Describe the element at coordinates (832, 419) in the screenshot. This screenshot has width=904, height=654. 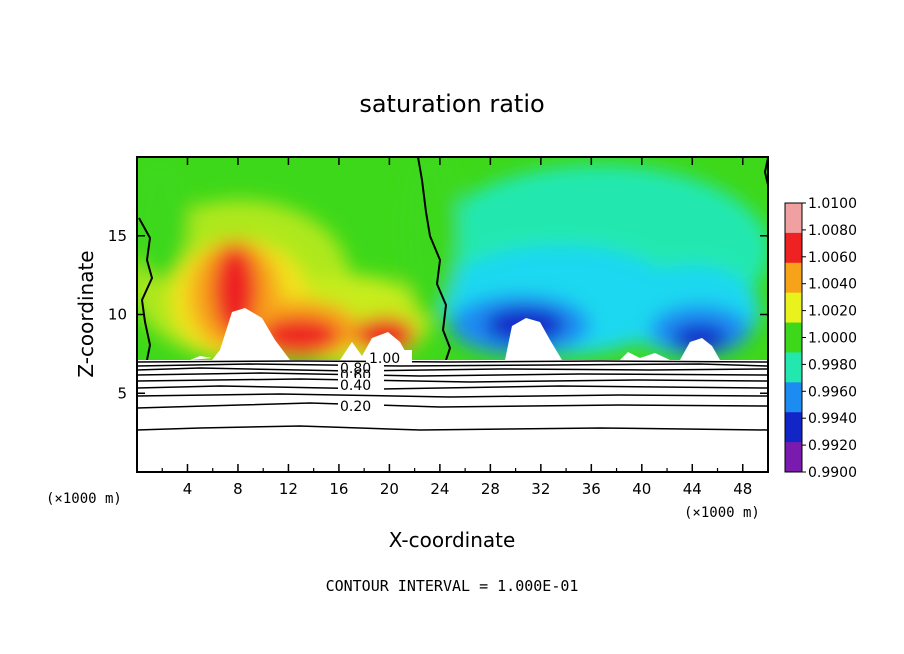
I see `colorbar-label: 0.9940` at that location.